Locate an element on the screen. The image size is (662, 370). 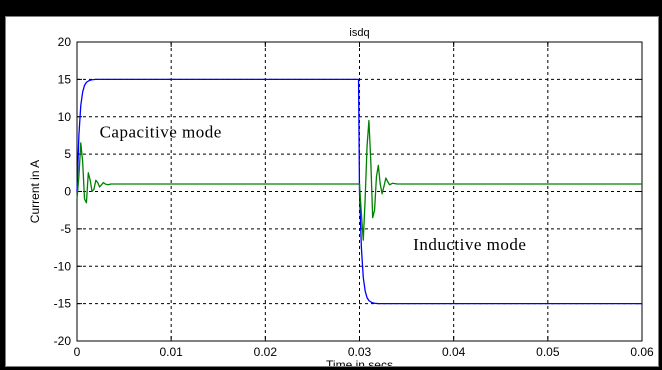
y-tick-label: 5 is located at coordinates (67, 154).